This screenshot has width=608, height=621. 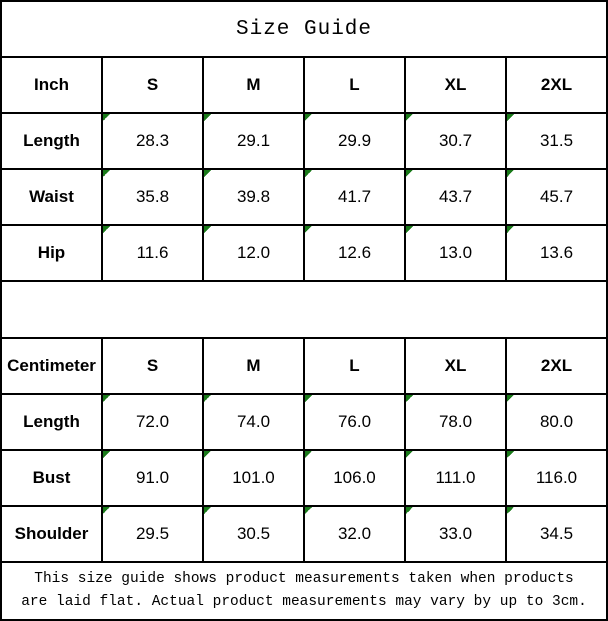 What do you see at coordinates (51, 253) in the screenshot?
I see `measurement-label-cell: Hip` at bounding box center [51, 253].